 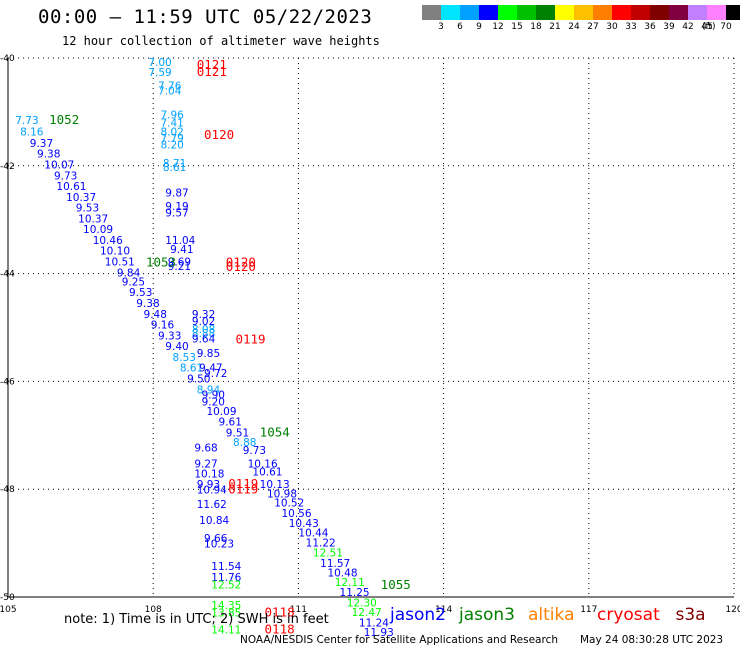 What do you see at coordinates (171, 133) in the screenshot?
I see `wave-height-value: 8.02` at bounding box center [171, 133].